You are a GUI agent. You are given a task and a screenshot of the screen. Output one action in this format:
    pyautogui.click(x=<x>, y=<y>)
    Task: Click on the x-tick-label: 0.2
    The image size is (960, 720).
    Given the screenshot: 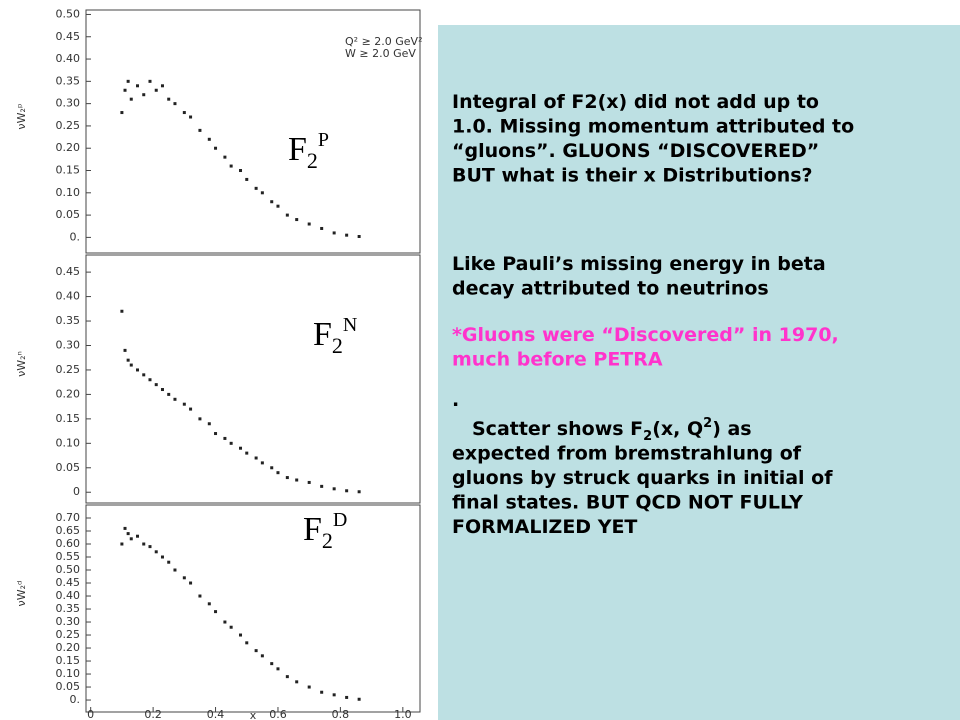 What is the action you would take?
    pyautogui.click(x=153, y=714)
    